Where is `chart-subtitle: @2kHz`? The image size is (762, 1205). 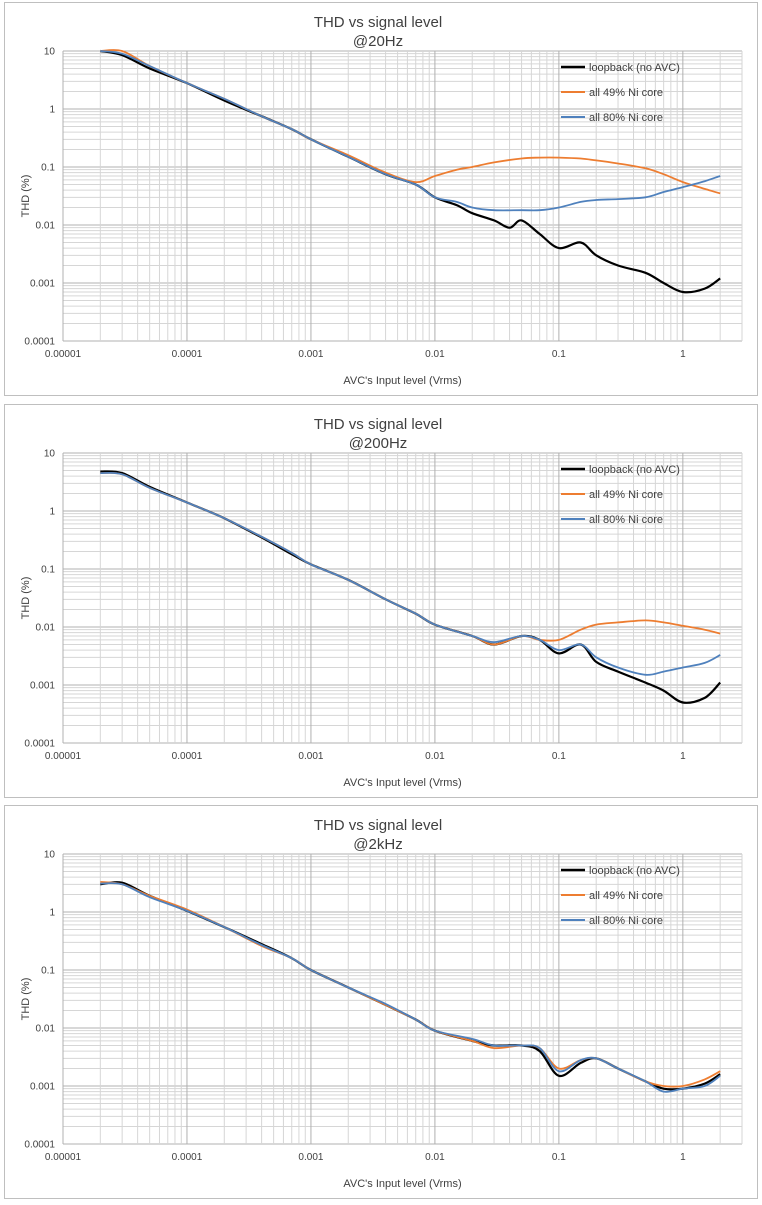 chart-subtitle: @2kHz is located at coordinates (377, 844).